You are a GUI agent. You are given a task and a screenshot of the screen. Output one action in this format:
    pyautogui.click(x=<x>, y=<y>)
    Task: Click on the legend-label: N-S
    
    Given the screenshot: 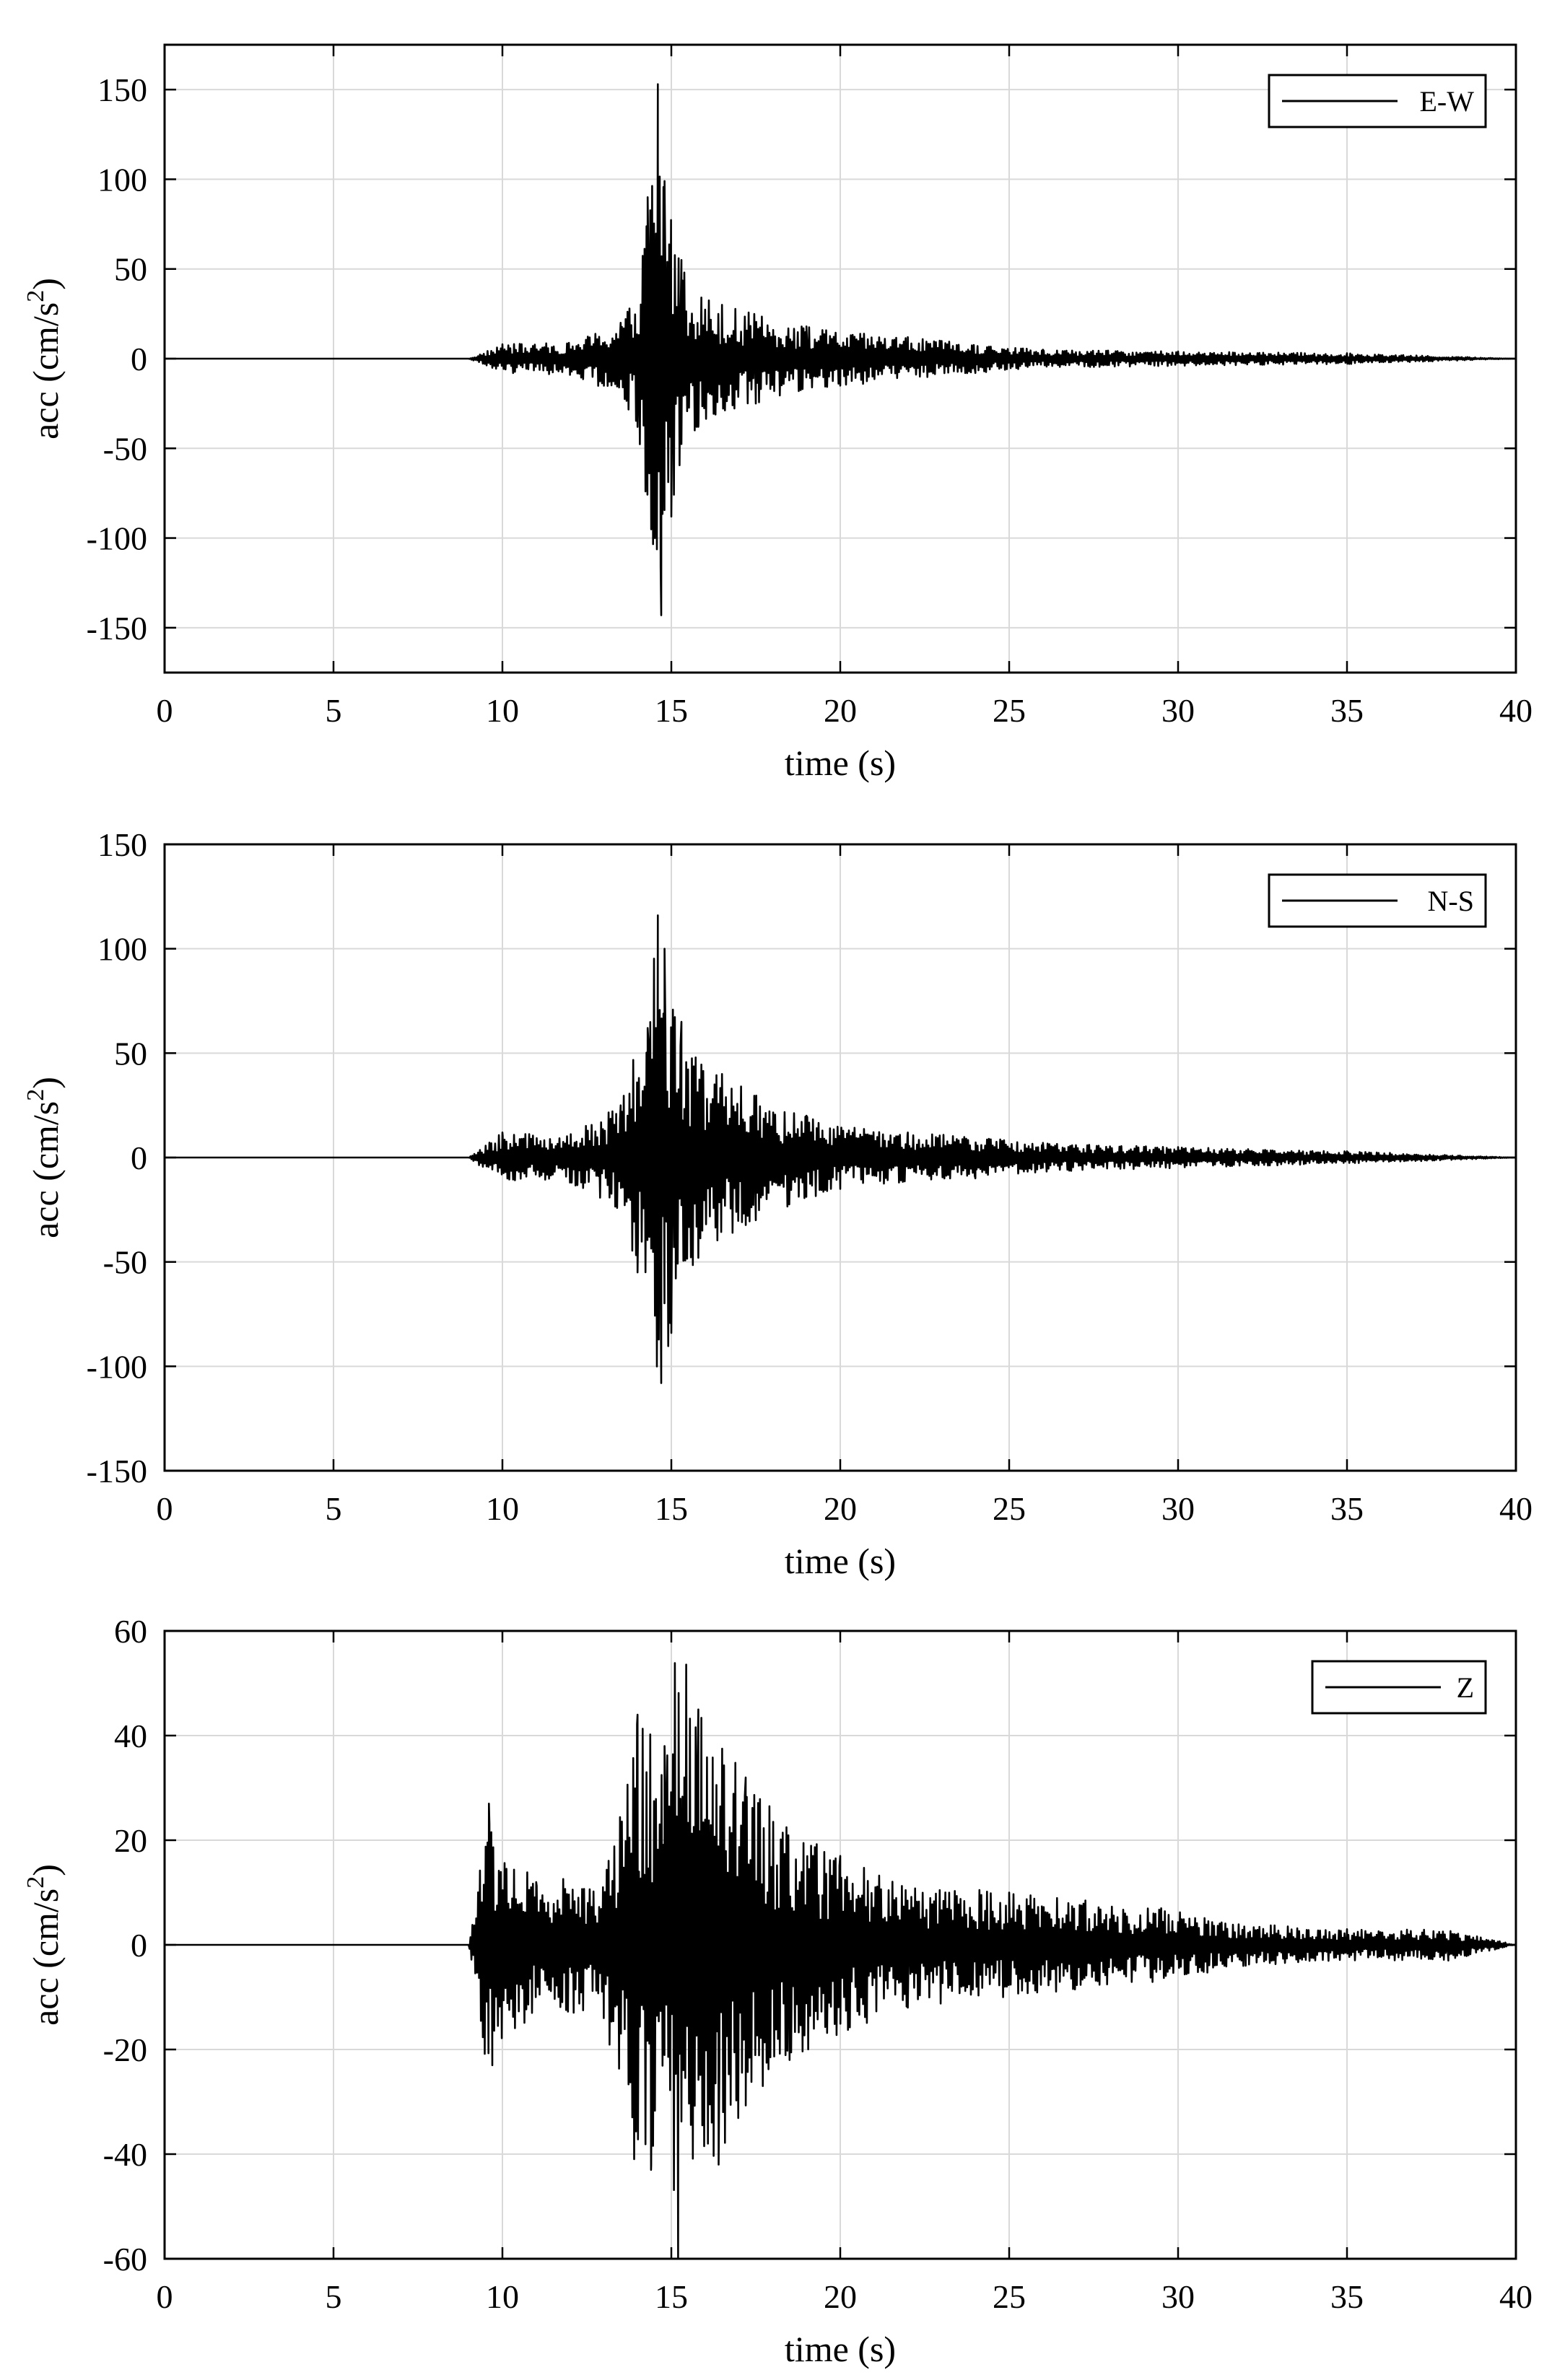 What is the action you would take?
    pyautogui.click(x=1451, y=901)
    